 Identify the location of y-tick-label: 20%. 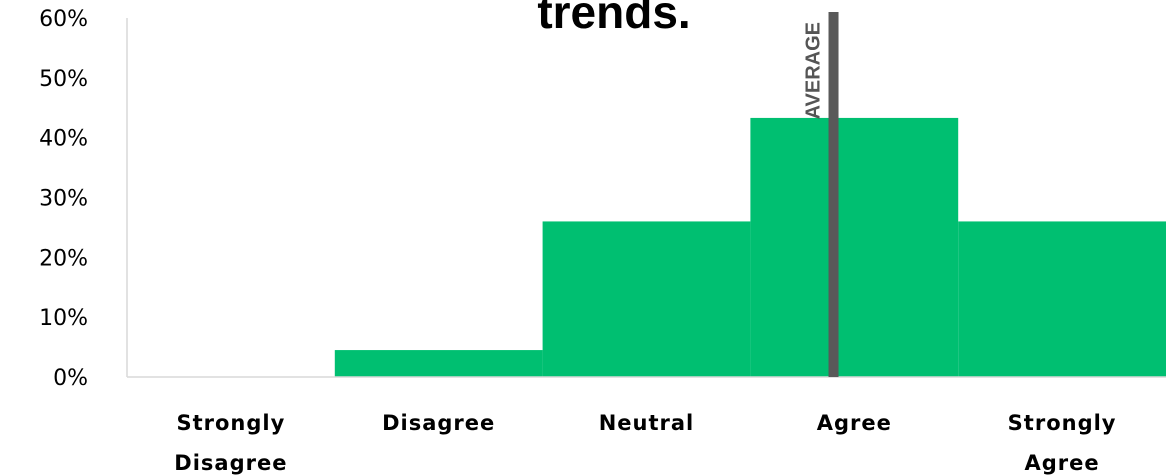
(63, 258).